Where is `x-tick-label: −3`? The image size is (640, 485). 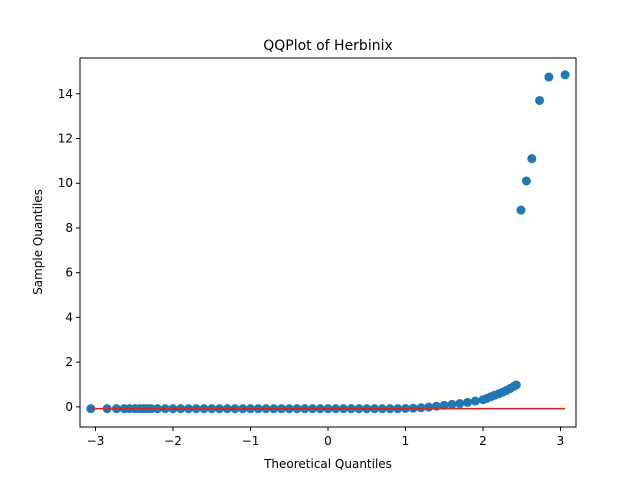
x-tick-label: −3 is located at coordinates (96, 441).